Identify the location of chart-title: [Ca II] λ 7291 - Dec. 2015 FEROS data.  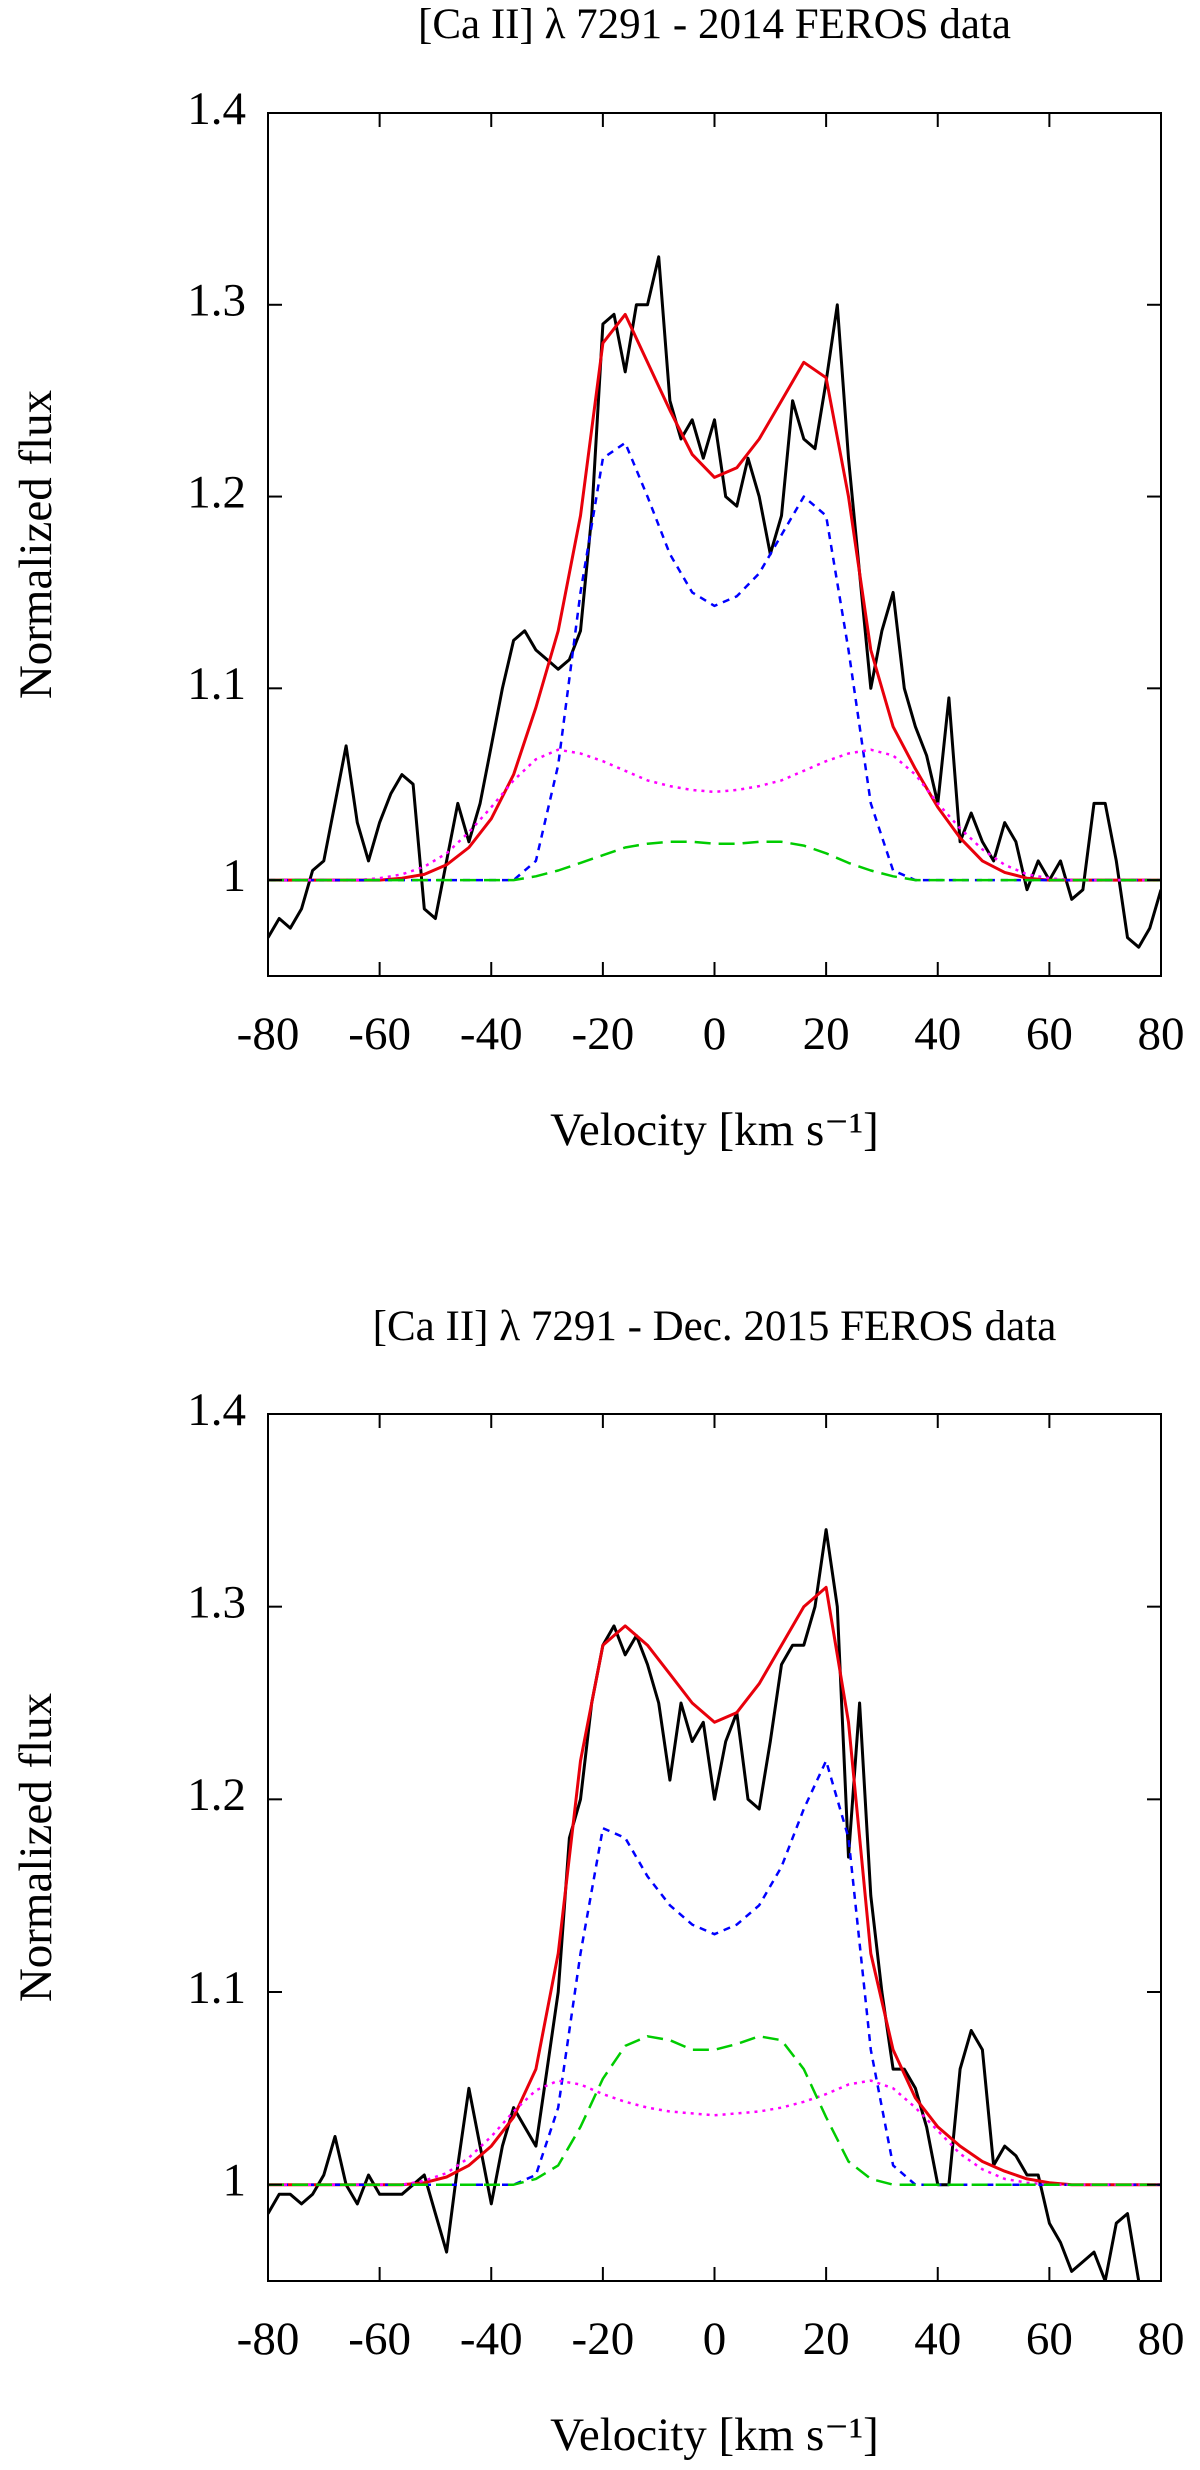
(715, 1326).